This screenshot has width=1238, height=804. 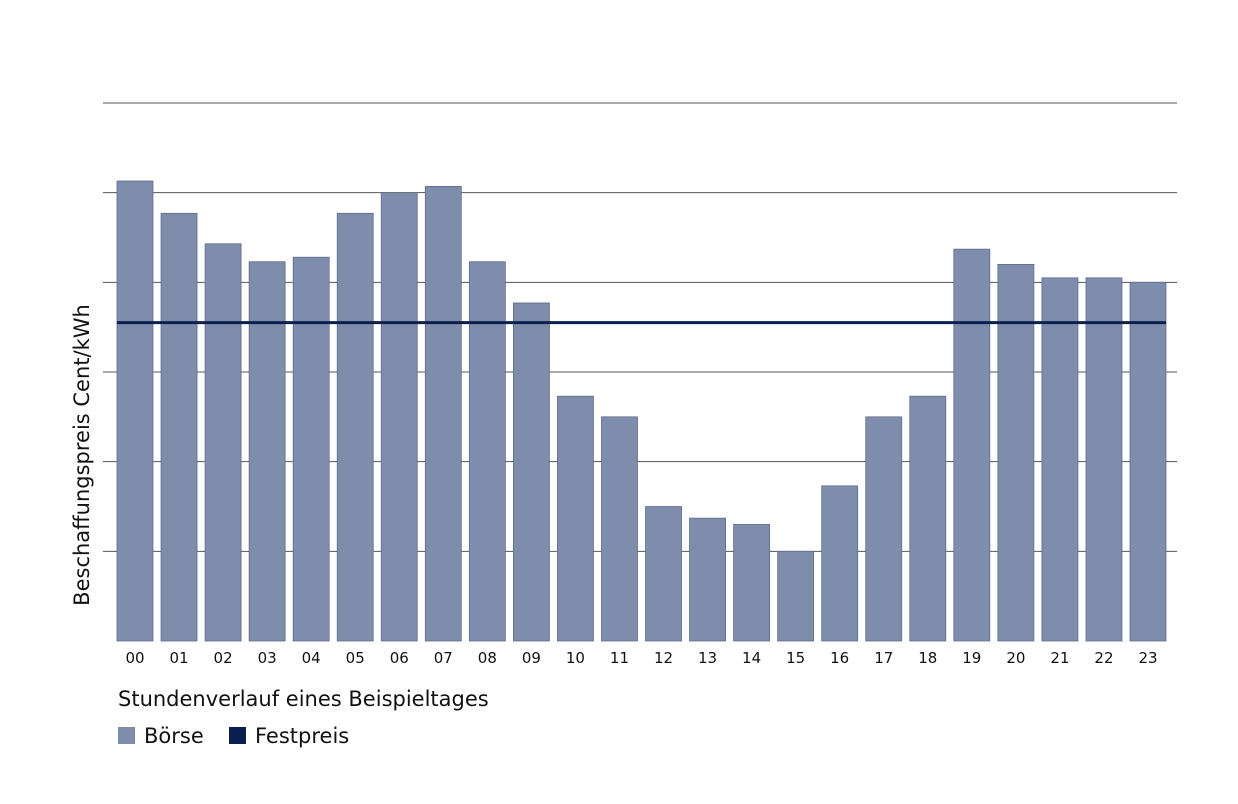 What do you see at coordinates (82, 455) in the screenshot?
I see `y-axis-label: Beschaffungspreis Cent/kWh` at bounding box center [82, 455].